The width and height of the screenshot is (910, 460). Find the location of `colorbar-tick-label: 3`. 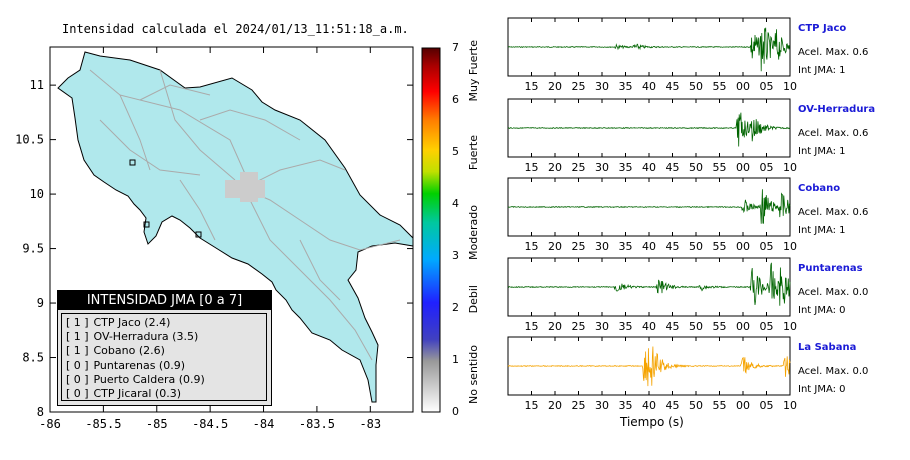

colorbar-tick-label: 3 is located at coordinates (455, 255).